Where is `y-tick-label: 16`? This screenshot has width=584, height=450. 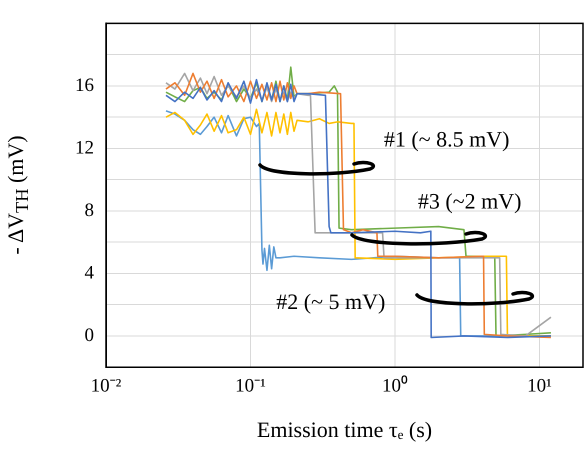
y-tick-label: 16 is located at coordinates (84, 85).